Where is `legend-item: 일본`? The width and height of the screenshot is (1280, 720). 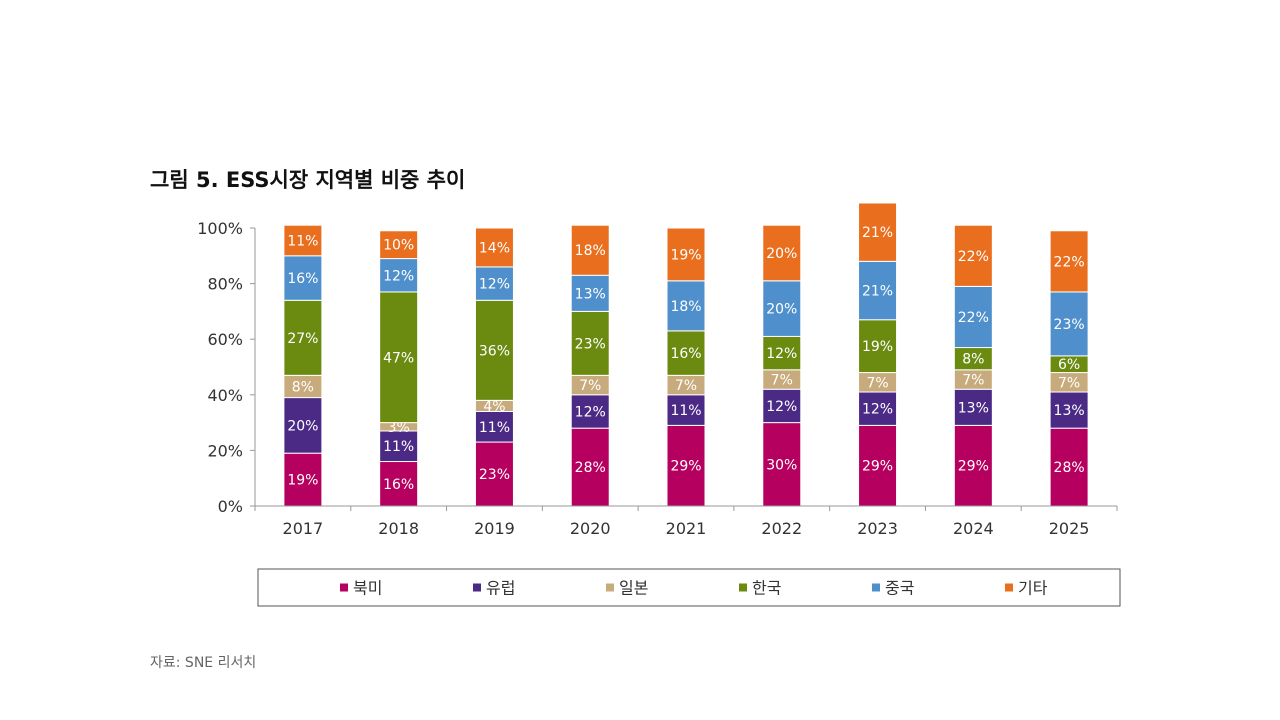 legend-item: 일본 is located at coordinates (627, 588).